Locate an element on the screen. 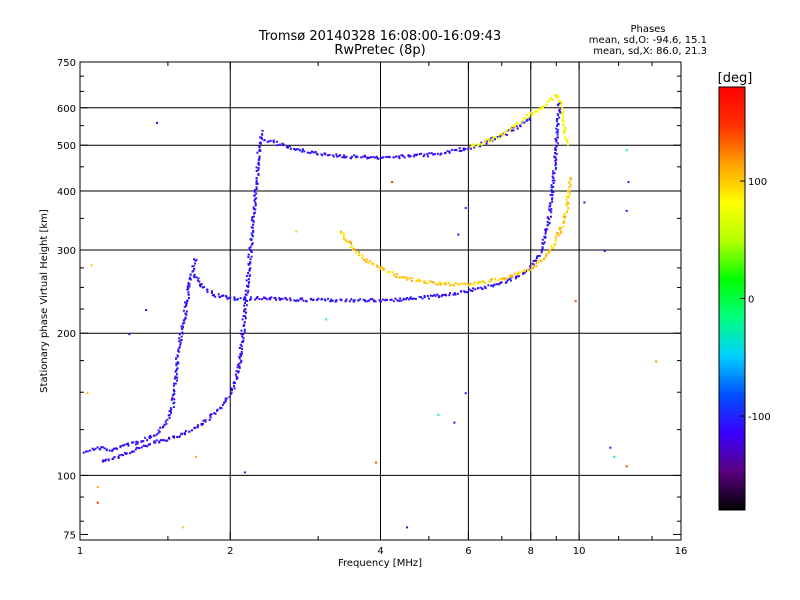 This screenshot has width=800, height=600. colorbar: 100 0 -100 is located at coordinates (744, 298).